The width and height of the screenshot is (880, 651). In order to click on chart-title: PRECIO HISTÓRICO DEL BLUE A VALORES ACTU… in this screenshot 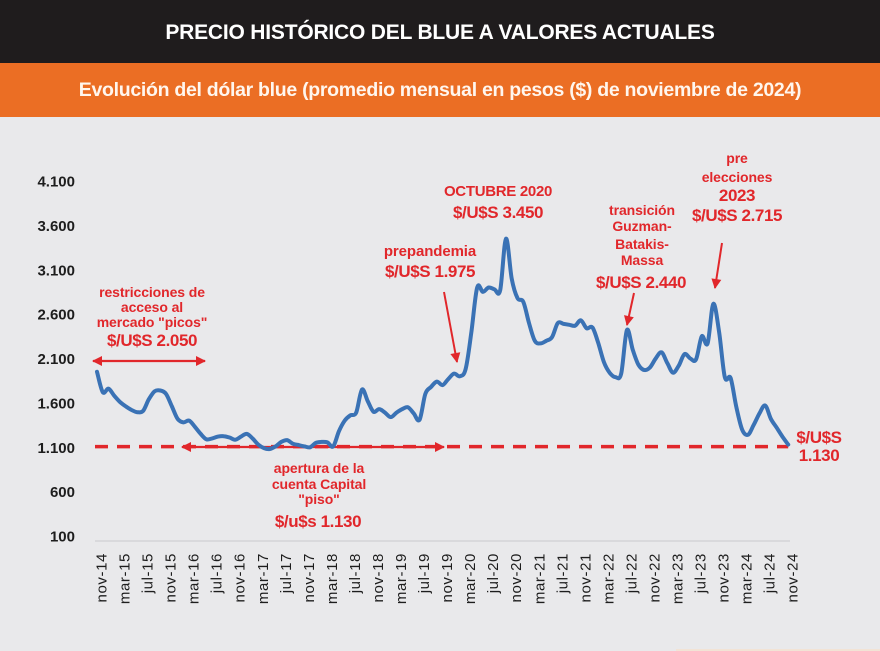, I will do `click(440, 32)`.